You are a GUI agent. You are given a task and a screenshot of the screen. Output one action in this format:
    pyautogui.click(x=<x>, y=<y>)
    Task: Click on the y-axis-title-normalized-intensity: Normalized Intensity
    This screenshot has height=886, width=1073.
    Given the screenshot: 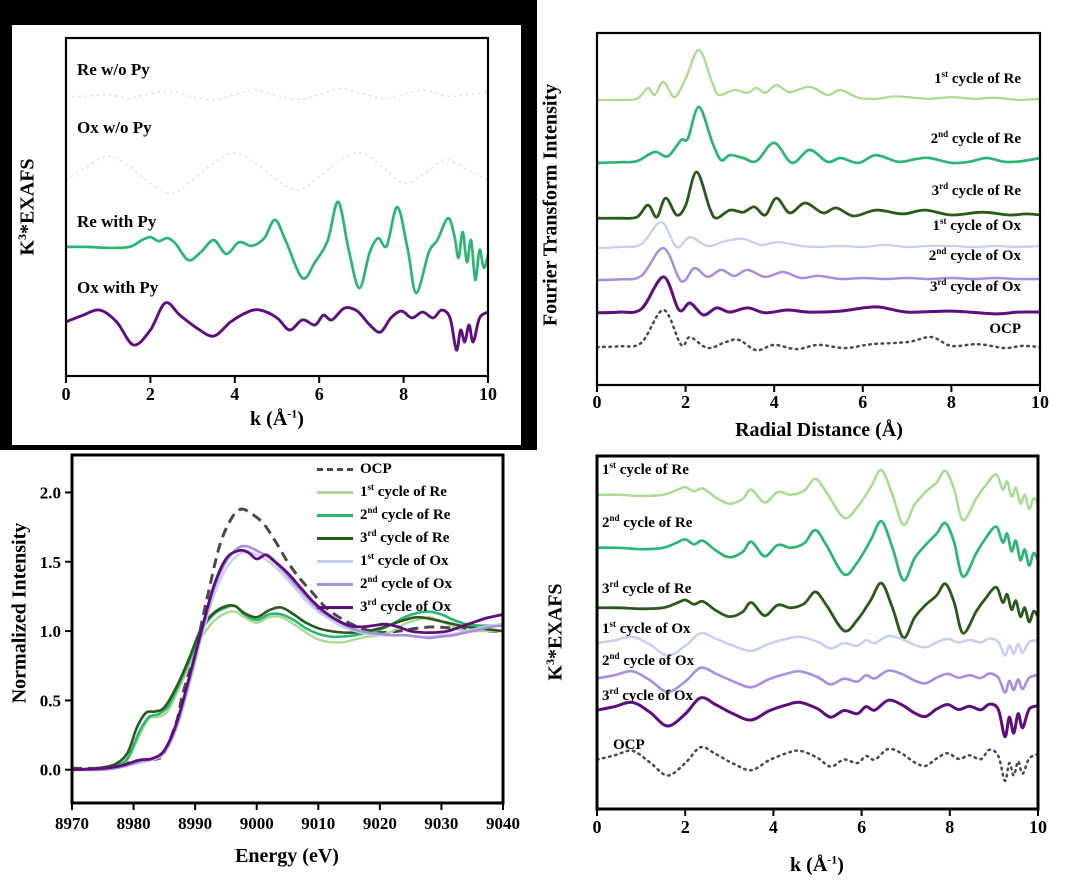 What is the action you would take?
    pyautogui.click(x=19, y=613)
    